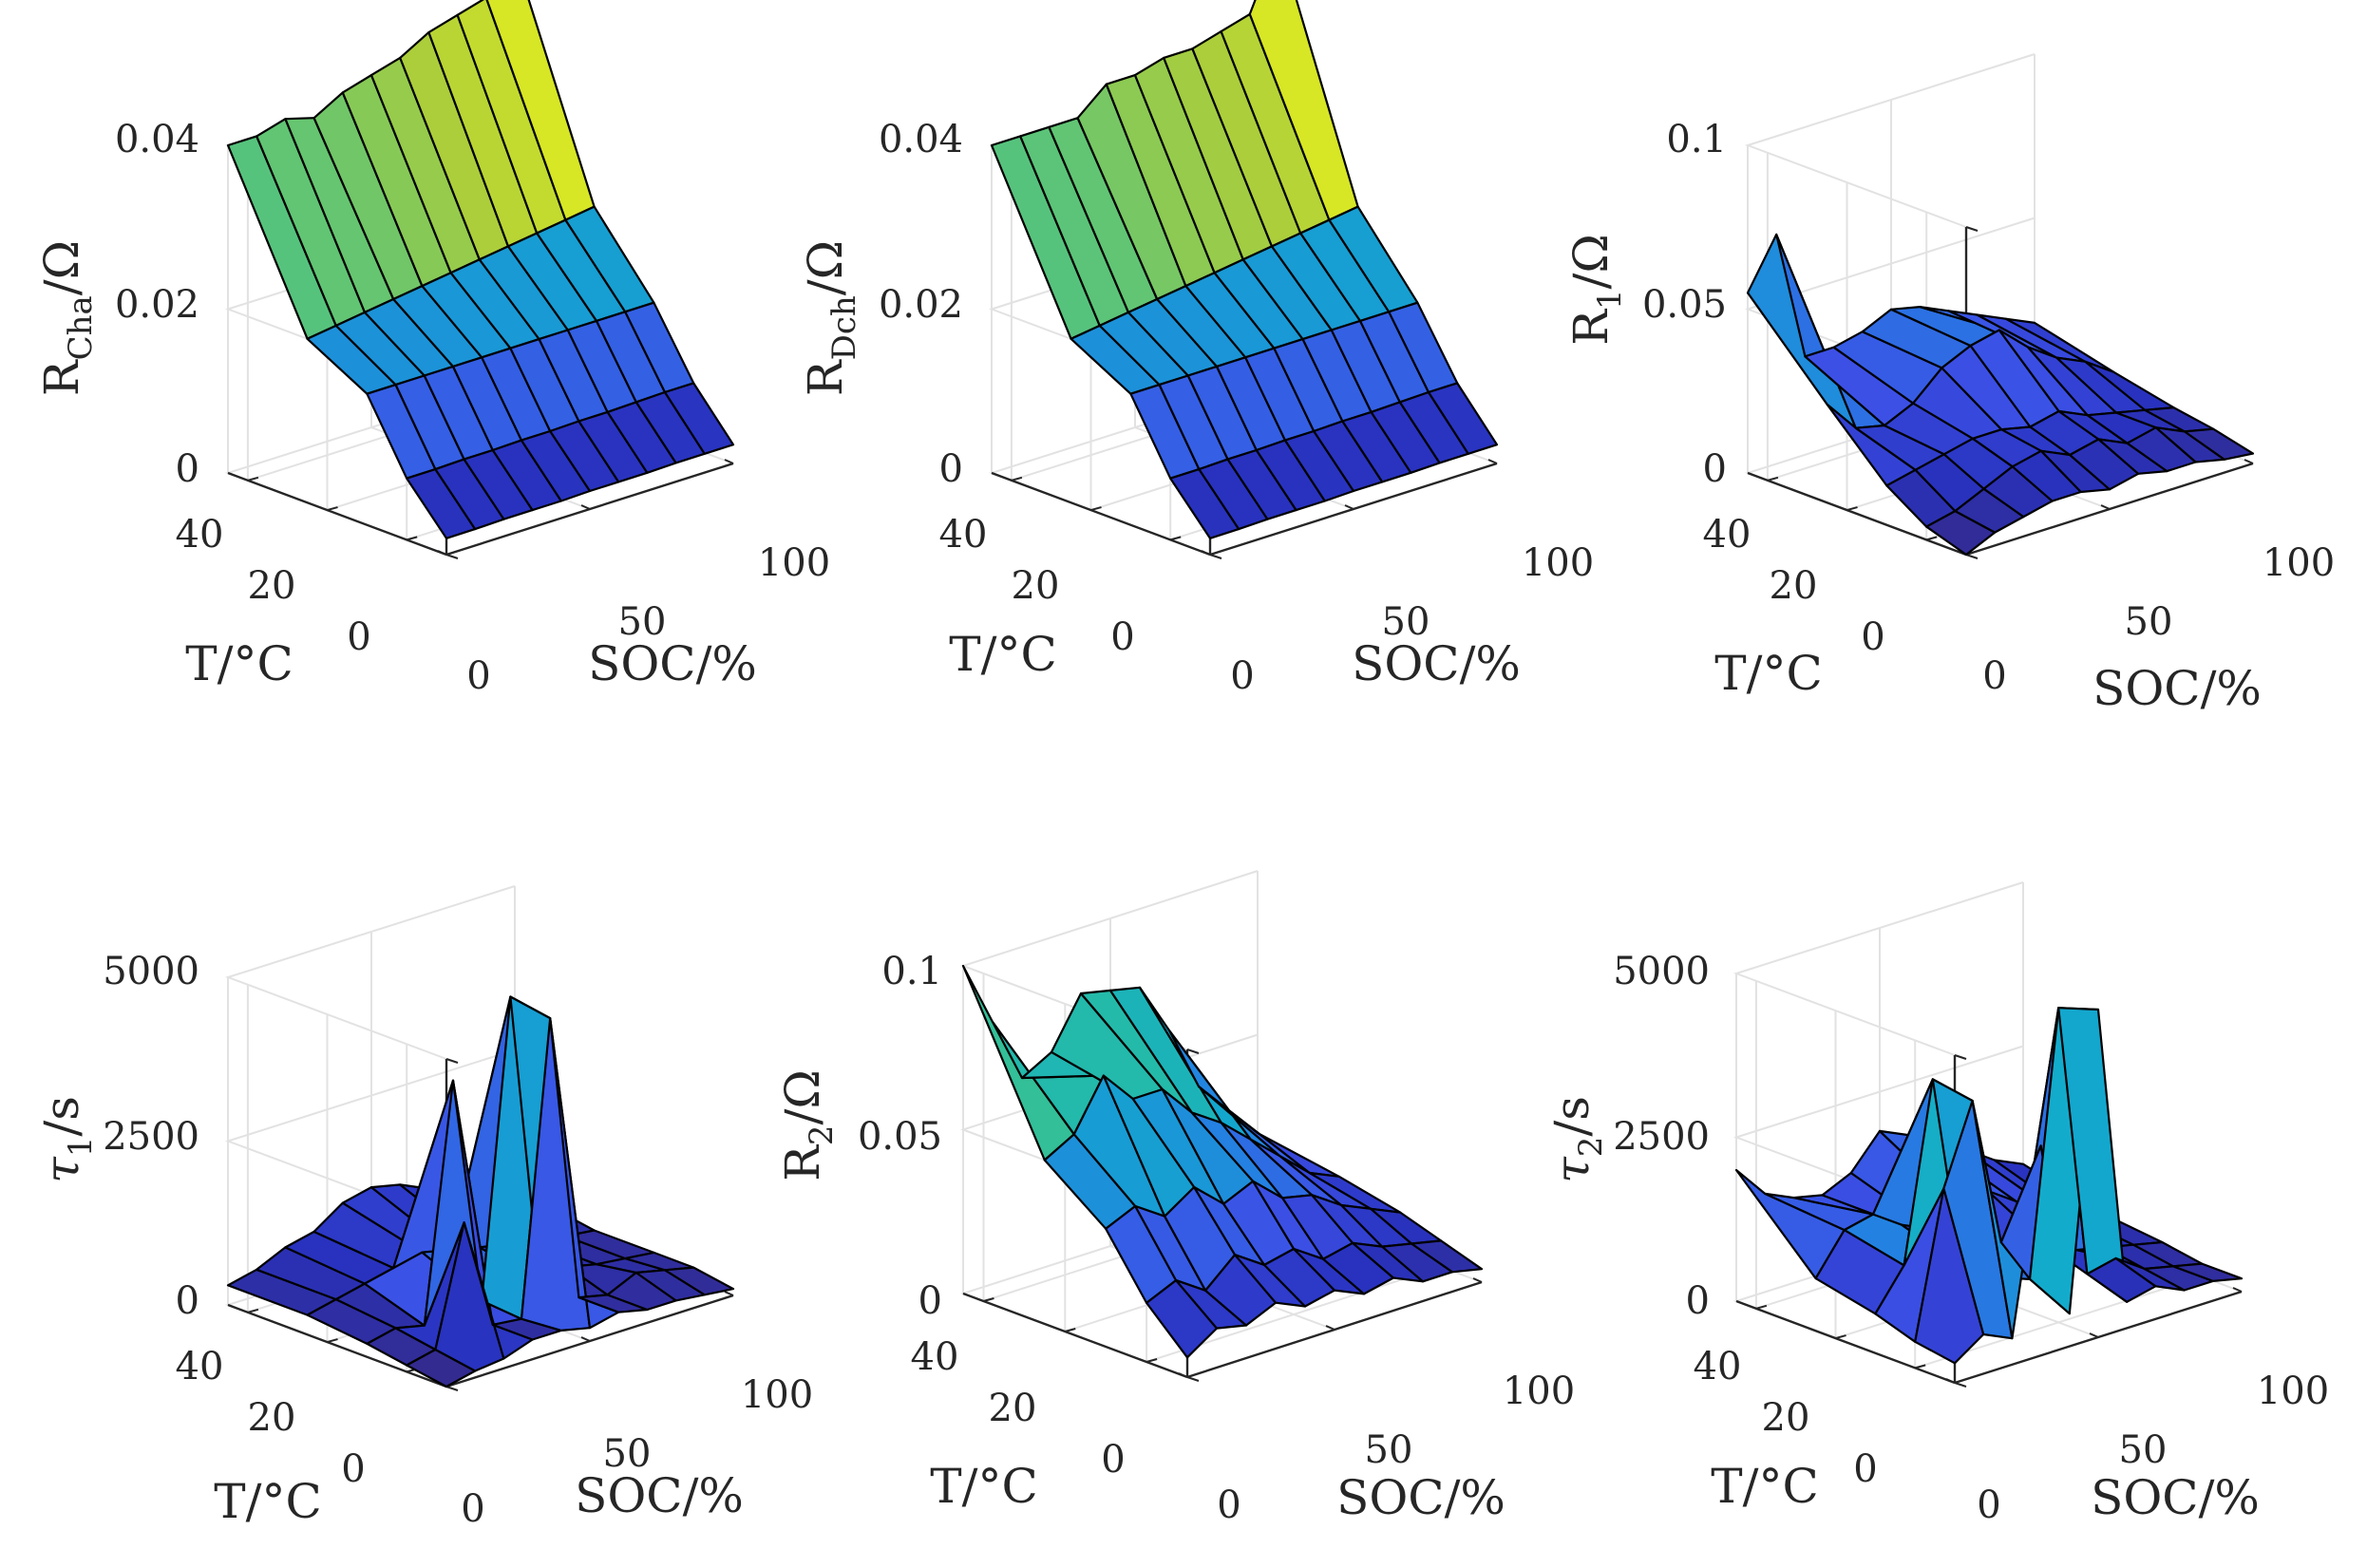 The image size is (2367, 1568). I want to click on xlabel-rdch: SOC/%, so click(1437, 663).